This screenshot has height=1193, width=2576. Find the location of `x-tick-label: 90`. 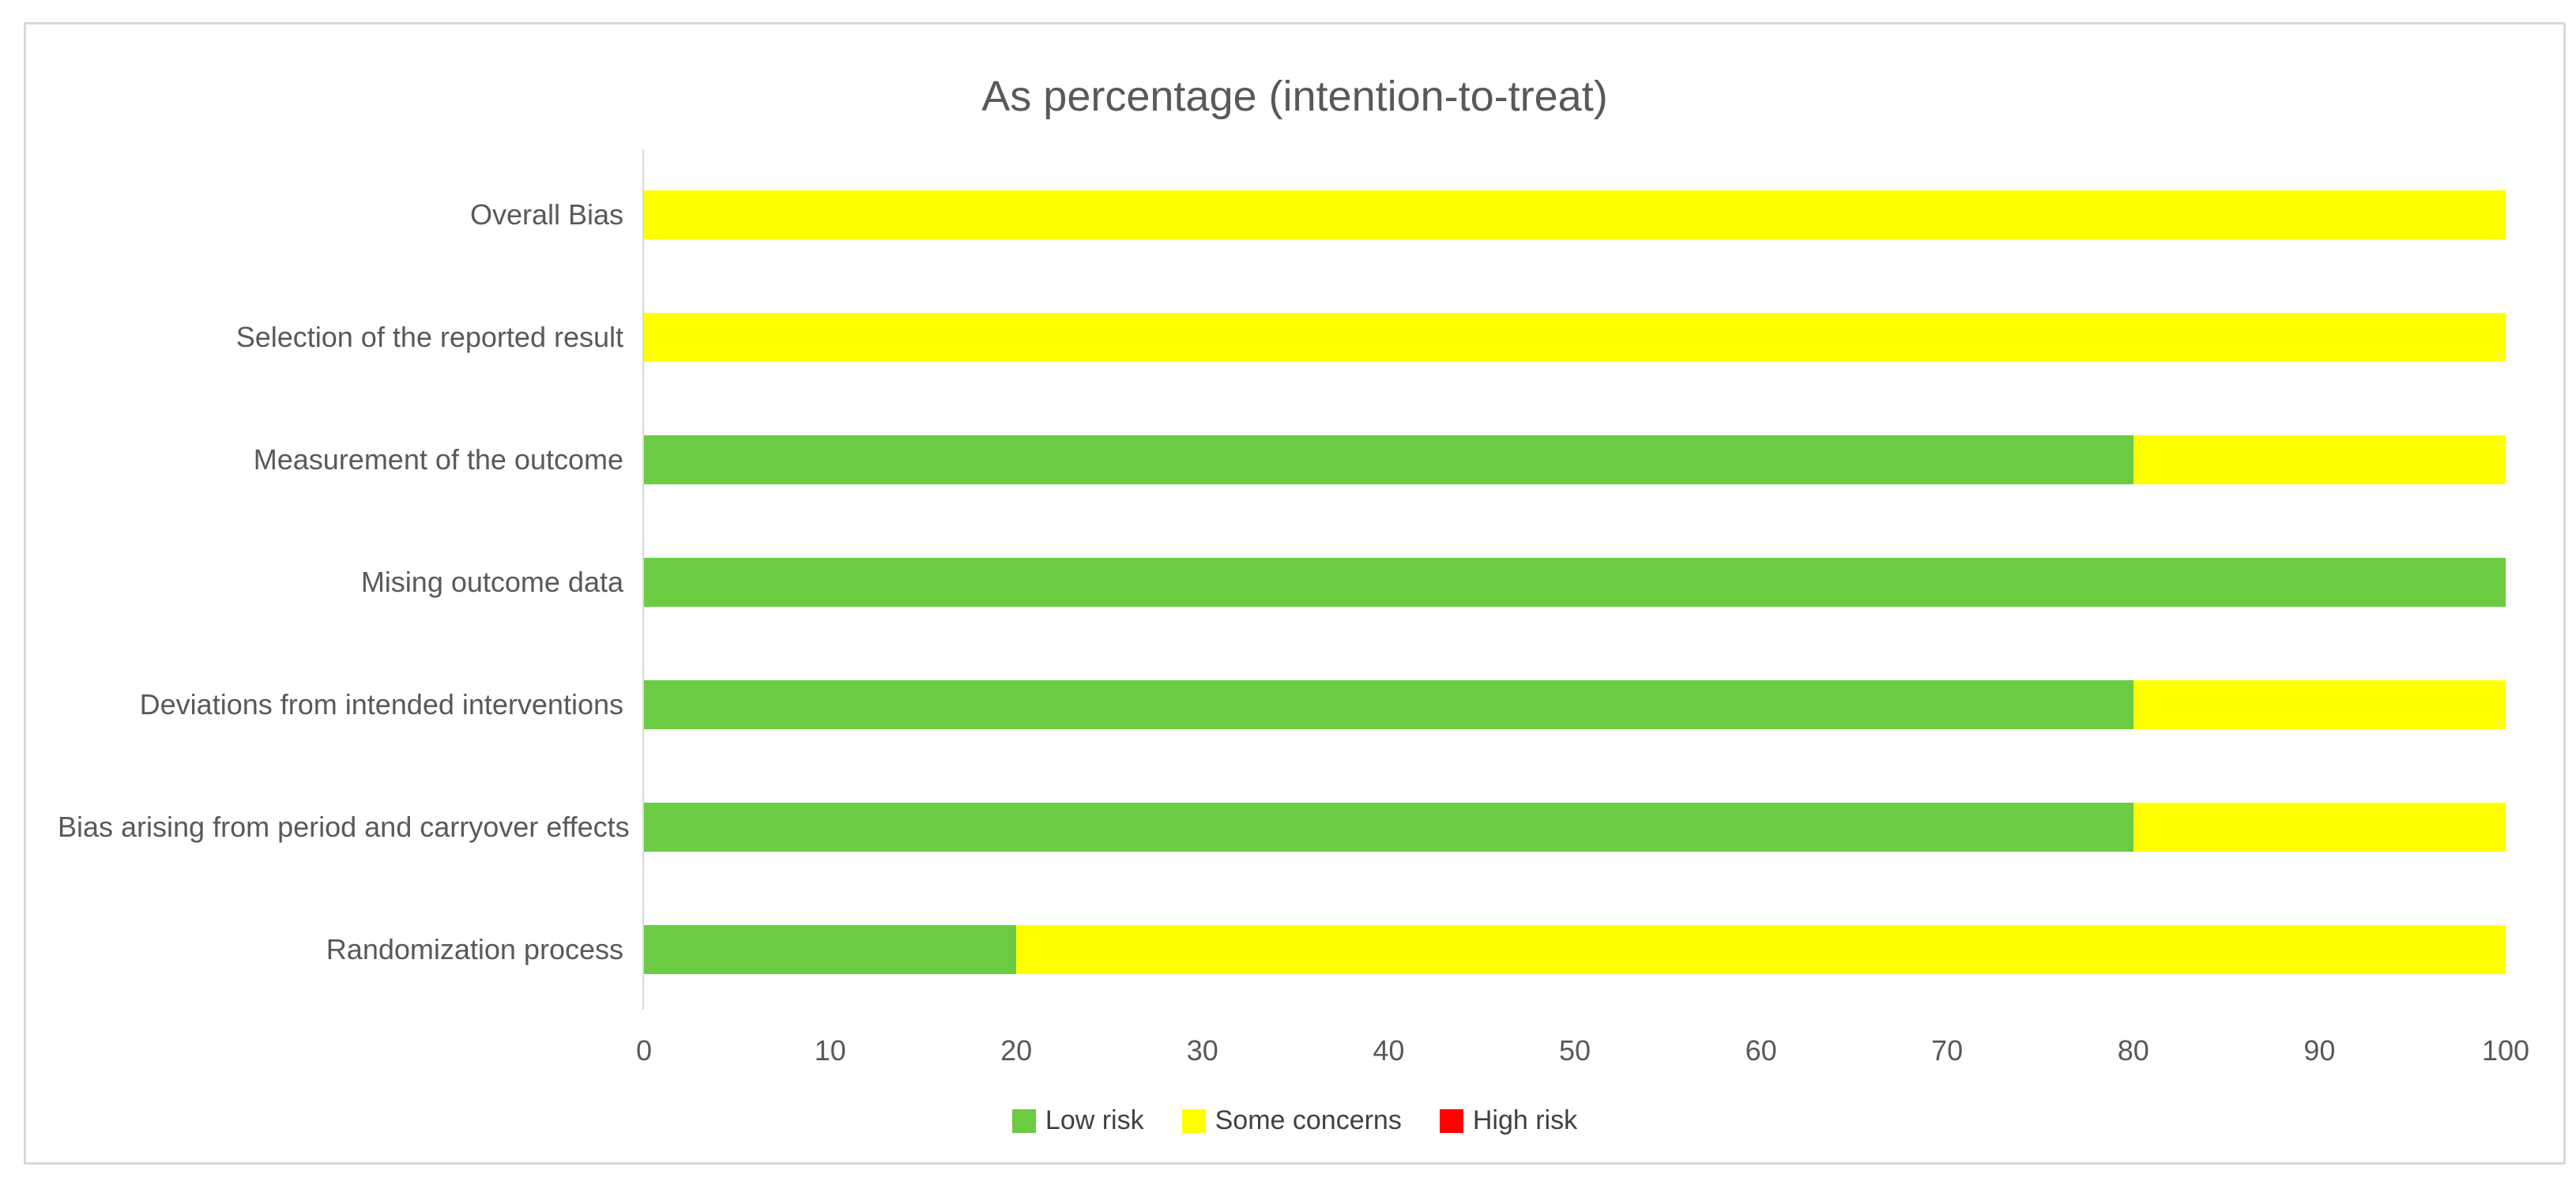

x-tick-label: 90 is located at coordinates (2319, 1050).